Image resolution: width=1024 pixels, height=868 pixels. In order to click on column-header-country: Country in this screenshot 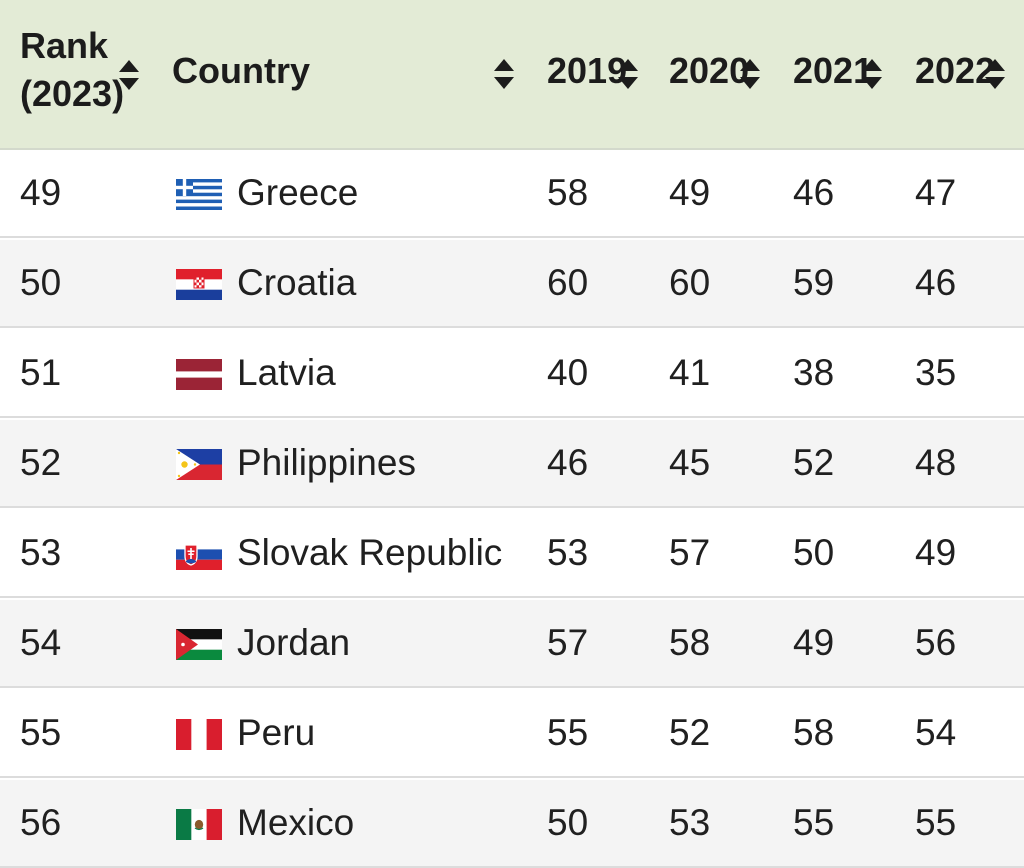, I will do `click(241, 70)`.